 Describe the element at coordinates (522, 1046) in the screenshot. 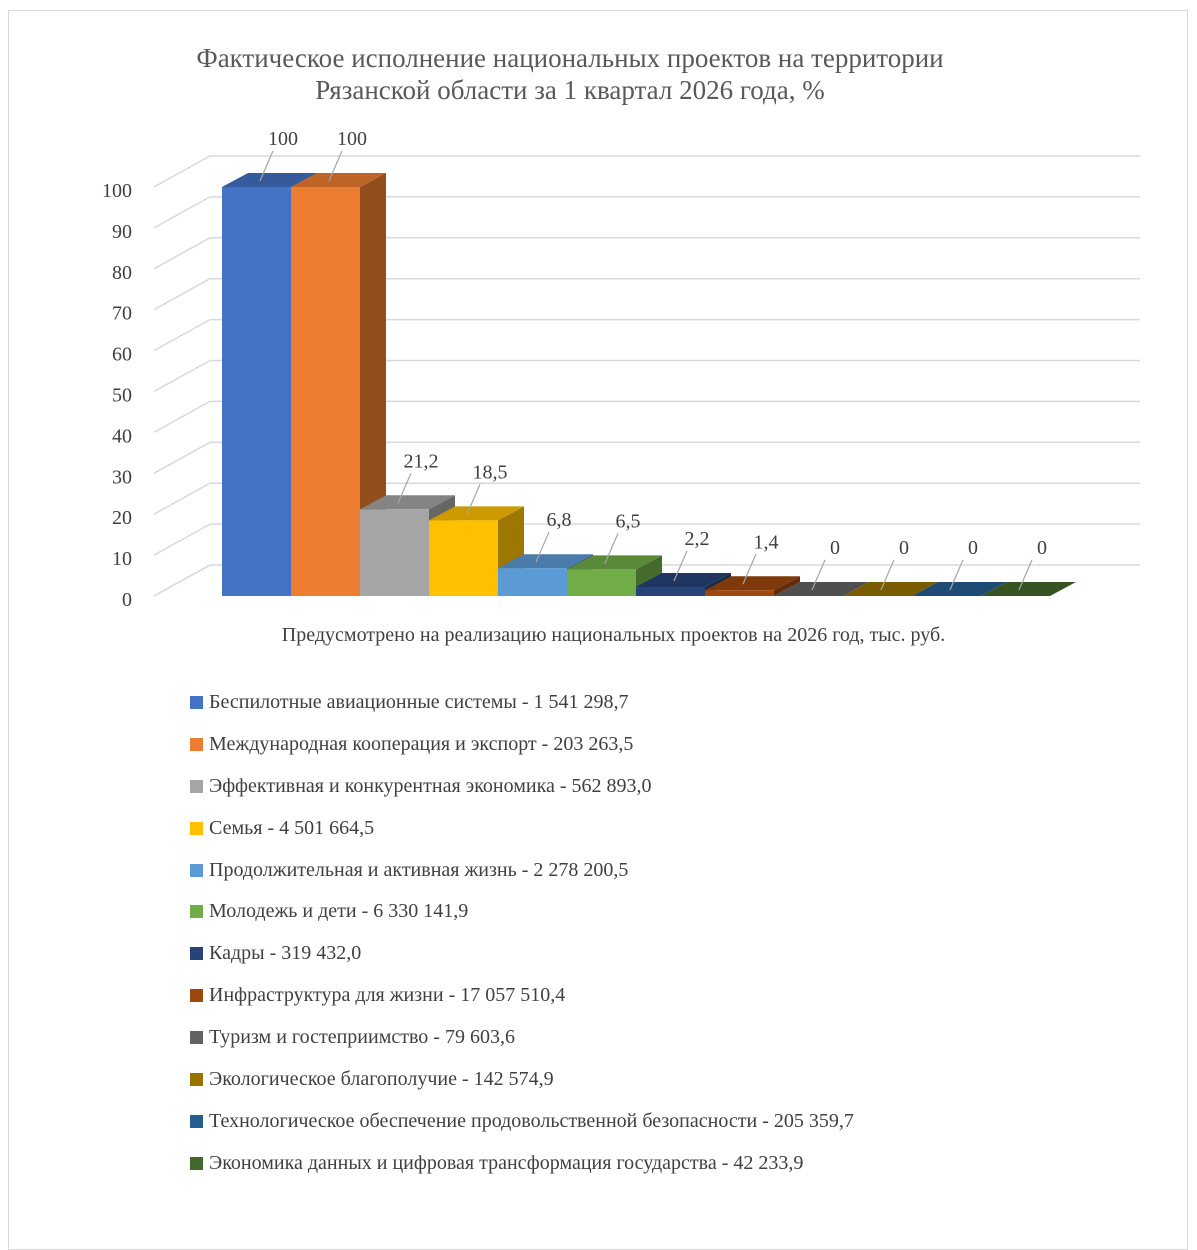

I see `legend-item: Туризм и гостеприимство - 79 603,6` at that location.